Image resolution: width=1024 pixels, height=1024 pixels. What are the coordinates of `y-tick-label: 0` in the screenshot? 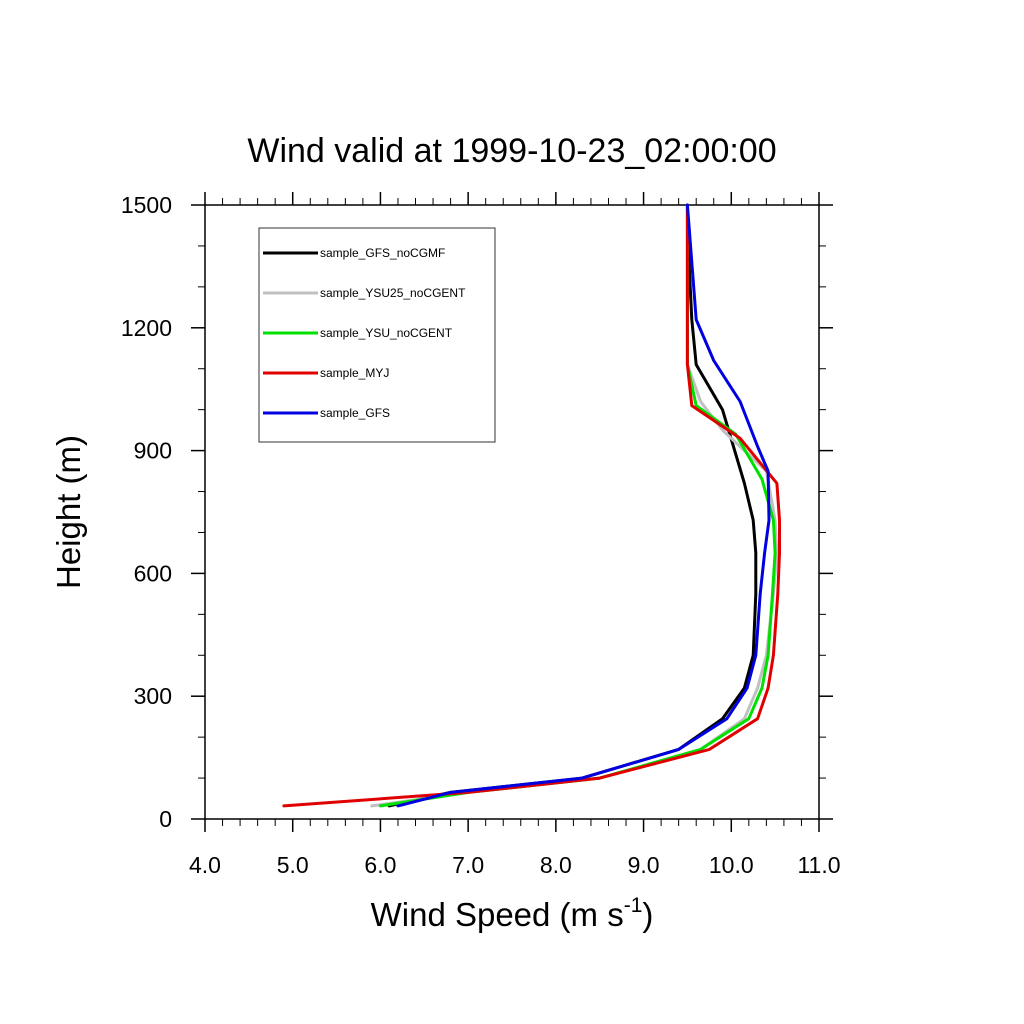 It's located at (165, 819).